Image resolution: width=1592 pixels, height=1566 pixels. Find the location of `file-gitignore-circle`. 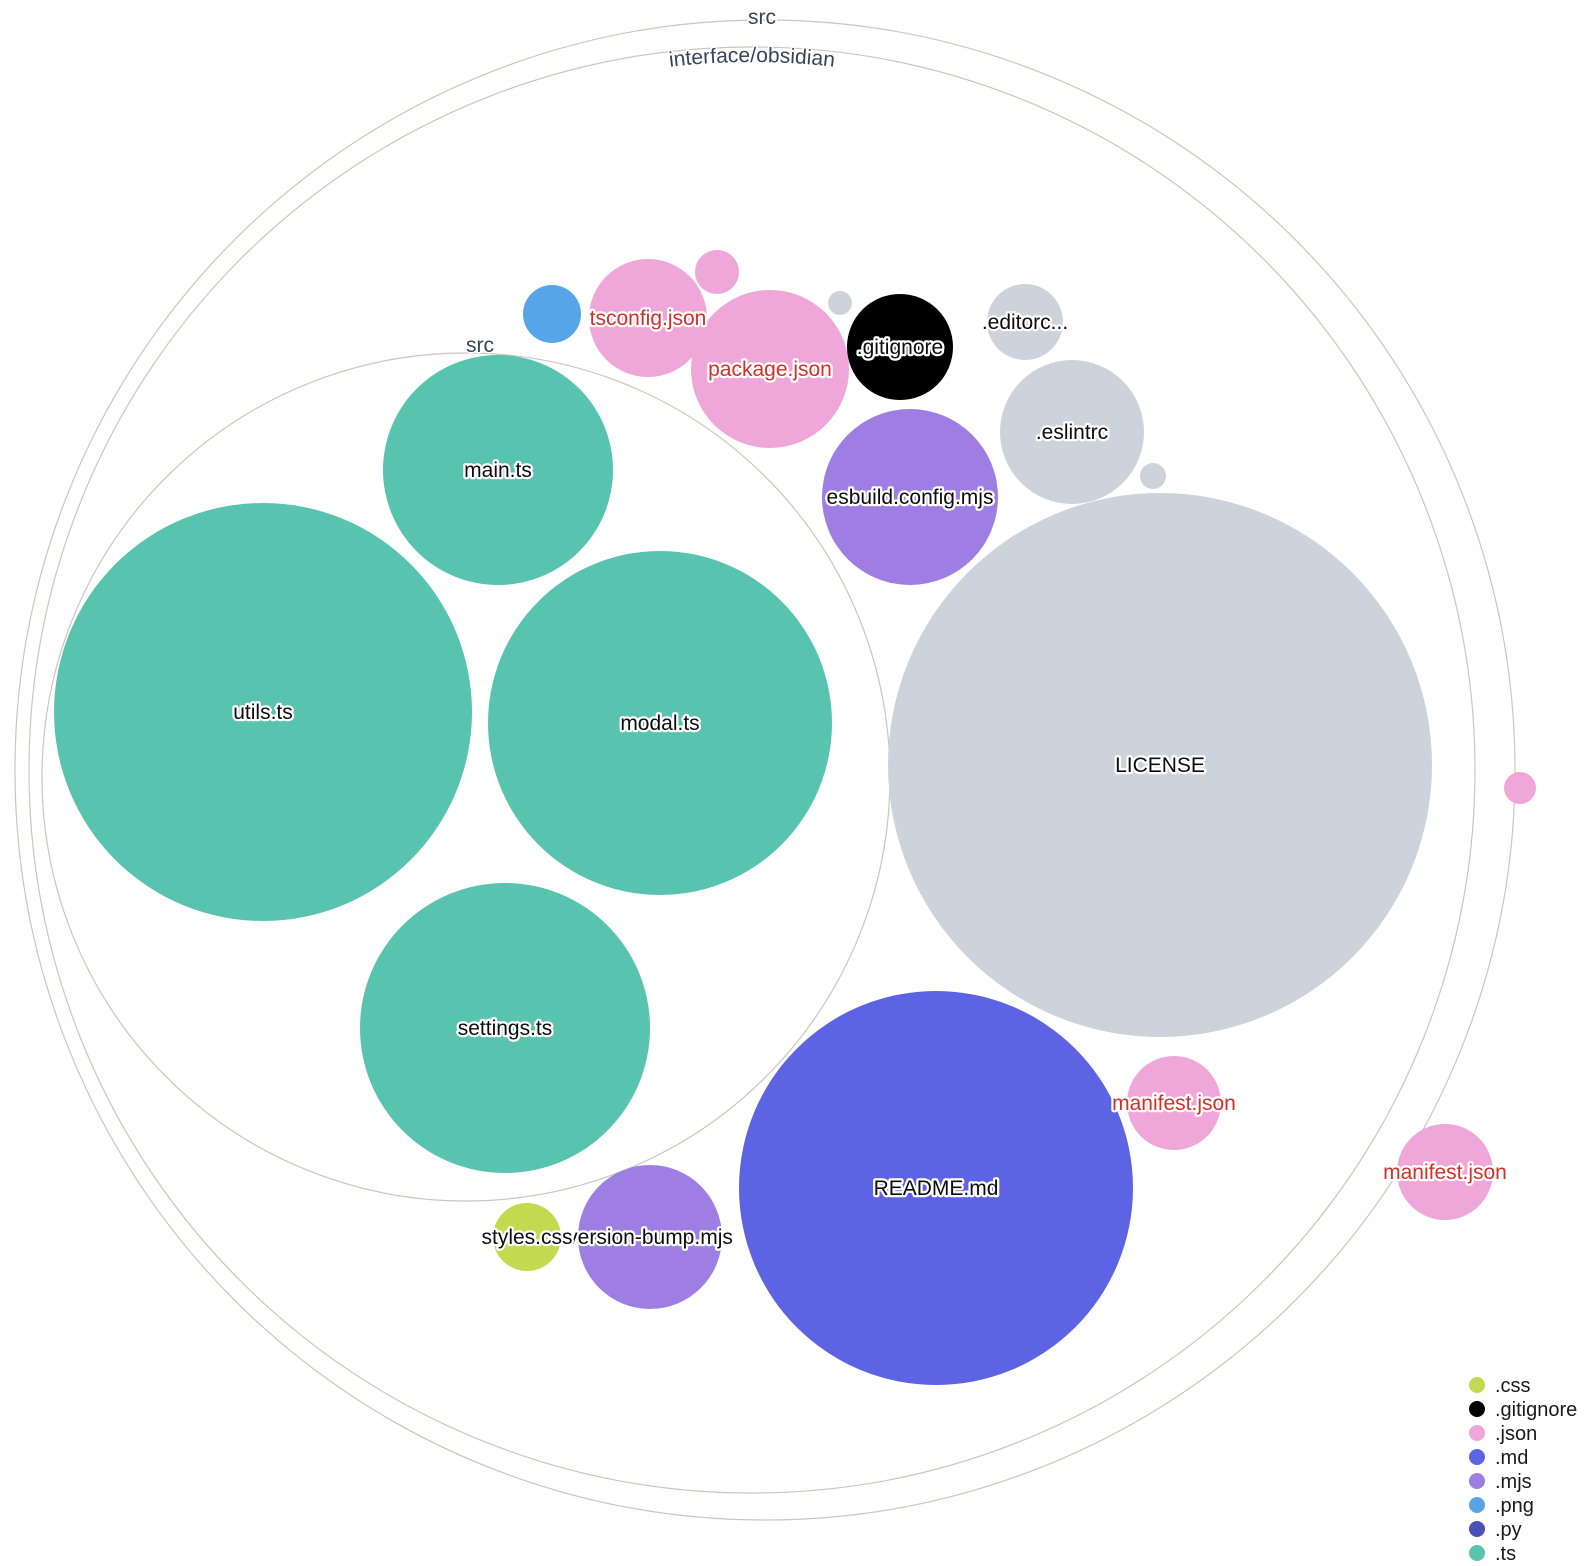

file-gitignore-circle is located at coordinates (900, 347).